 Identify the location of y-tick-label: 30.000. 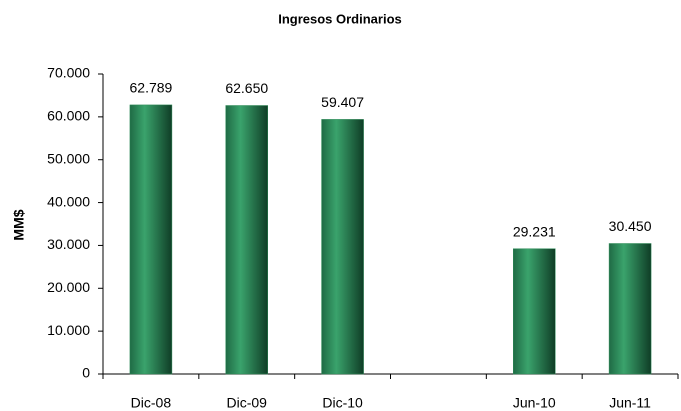
(68, 244).